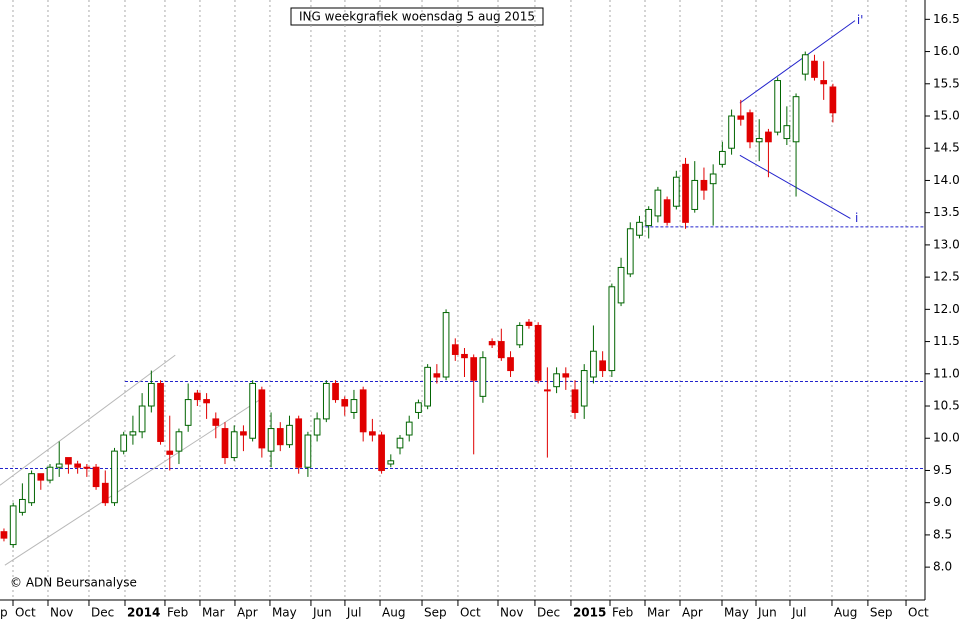 The image size is (980, 624). What do you see at coordinates (856, 218) in the screenshot?
I see `annotation: i` at bounding box center [856, 218].